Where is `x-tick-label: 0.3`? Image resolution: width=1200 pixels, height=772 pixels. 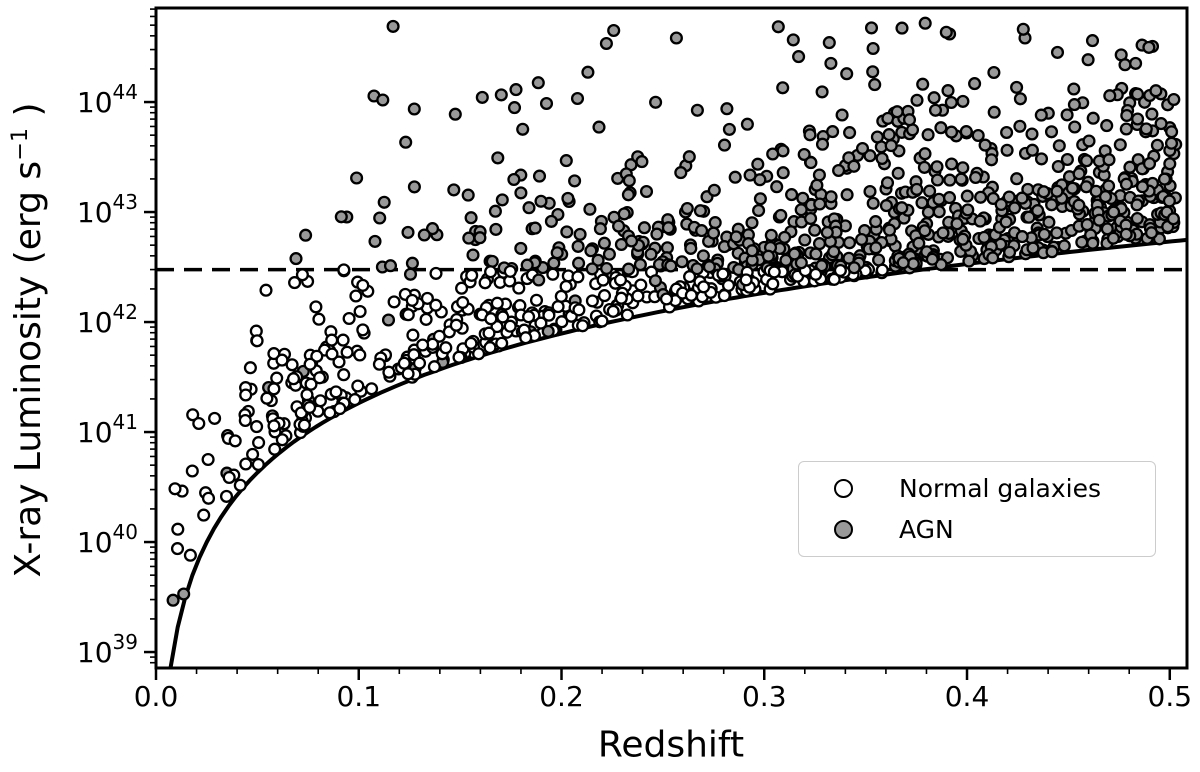 x-tick-label: 0.3 is located at coordinates (764, 696).